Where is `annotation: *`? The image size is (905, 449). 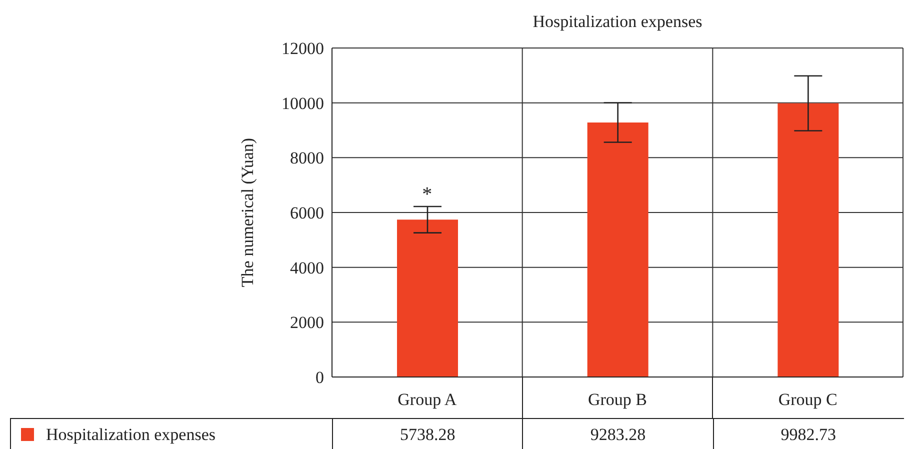
annotation: * is located at coordinates (427, 195).